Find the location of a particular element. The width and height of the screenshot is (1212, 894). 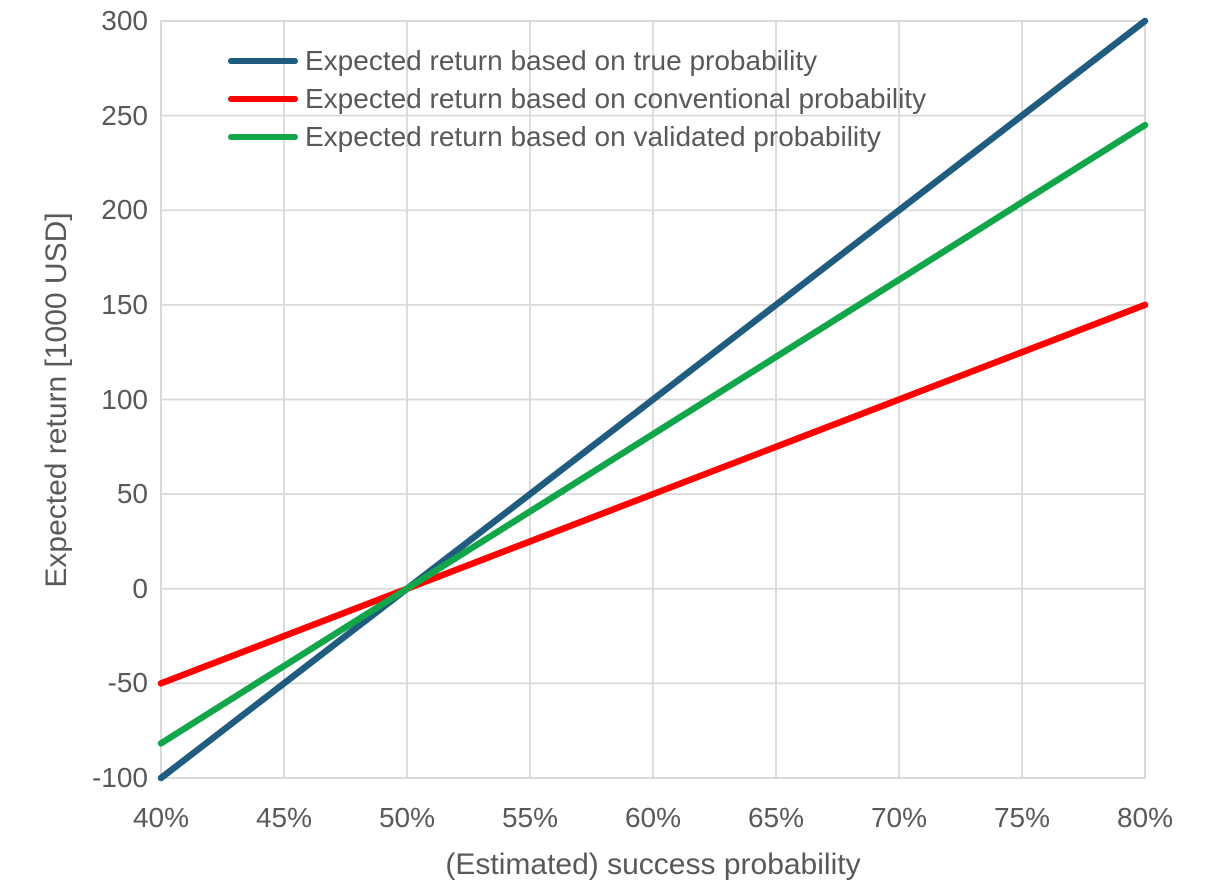

legend-swatch-true-probability is located at coordinates (263, 61).